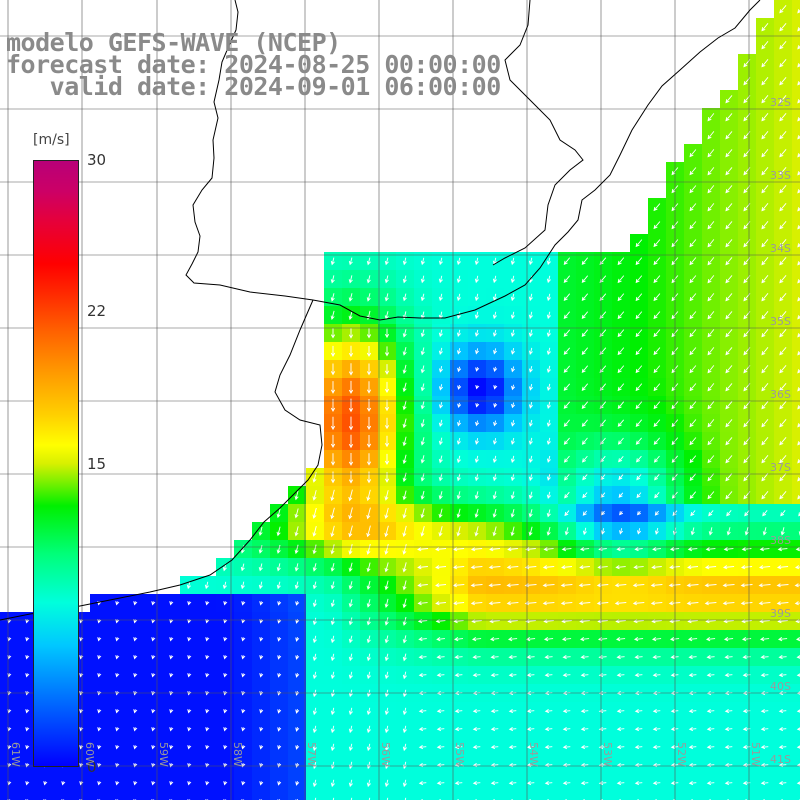 This screenshot has width=800, height=800. I want to click on title-model: modelo GEFS-WAVE (NCEP), so click(173, 42).